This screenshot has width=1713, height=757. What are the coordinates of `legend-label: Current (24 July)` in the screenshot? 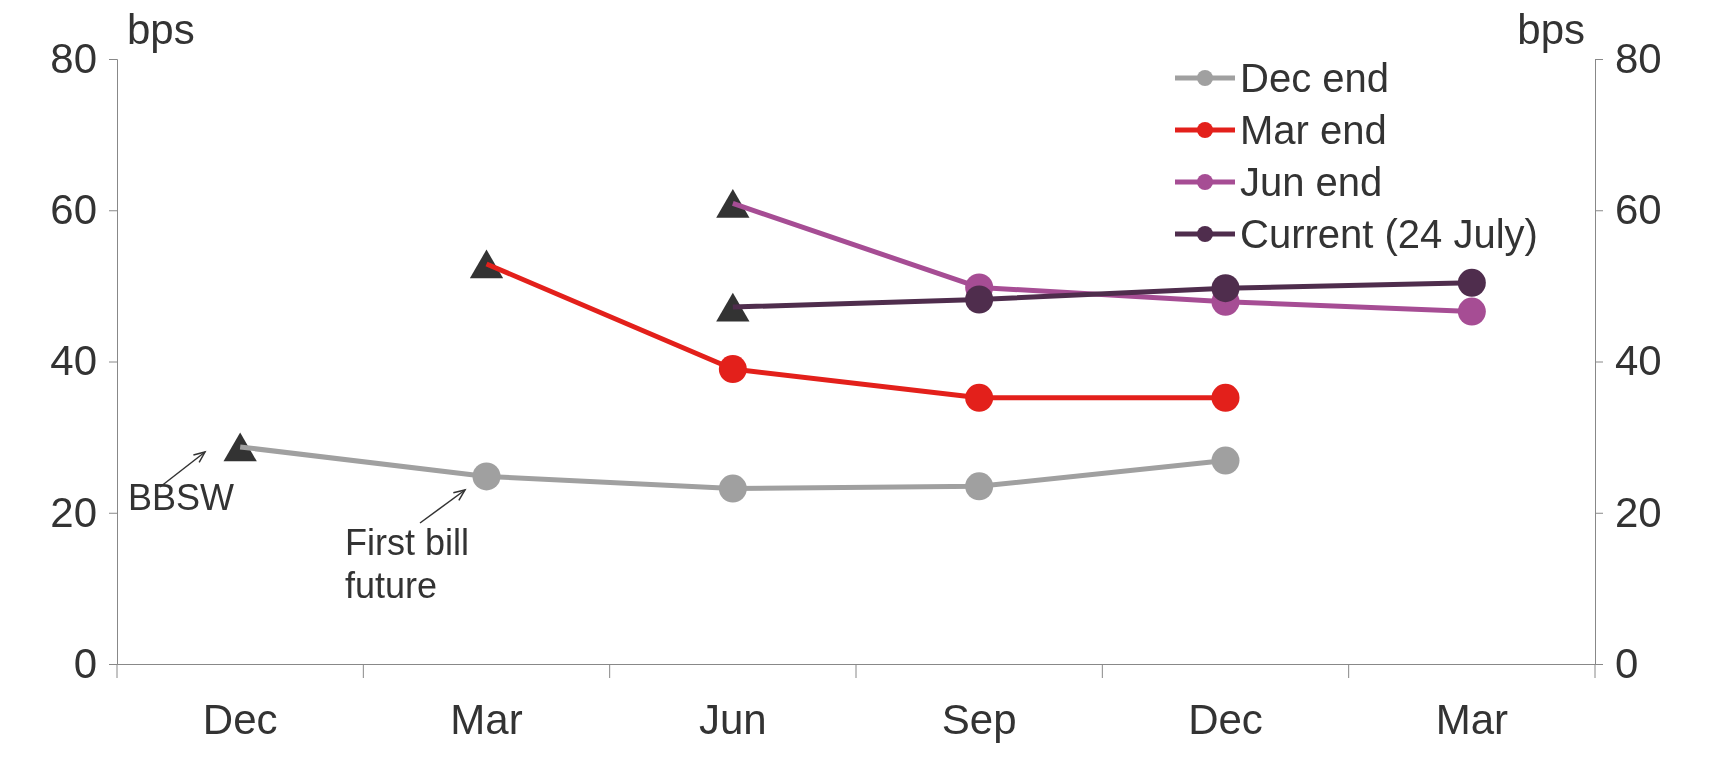 It's located at (1389, 234).